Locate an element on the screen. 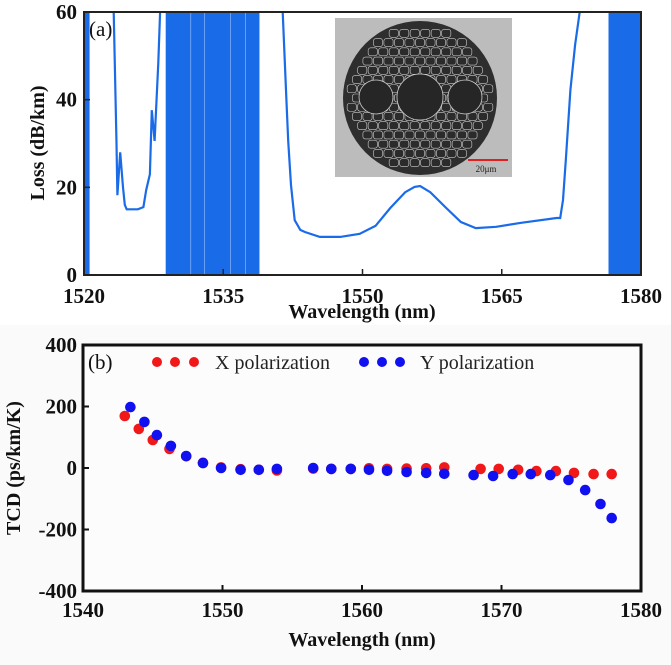  x-polarization-point is located at coordinates (611, 474).